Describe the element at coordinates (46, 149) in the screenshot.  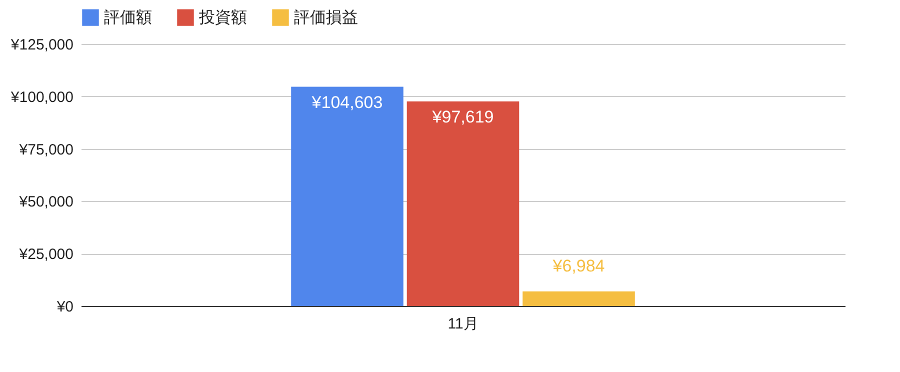
I see `y-tick-label: ¥75,000` at that location.